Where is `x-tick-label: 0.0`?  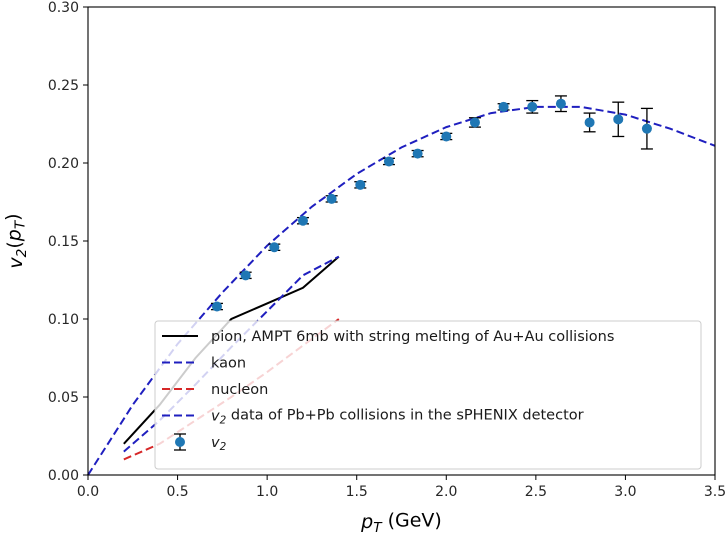
x-tick-label: 0.0 is located at coordinates (88, 492).